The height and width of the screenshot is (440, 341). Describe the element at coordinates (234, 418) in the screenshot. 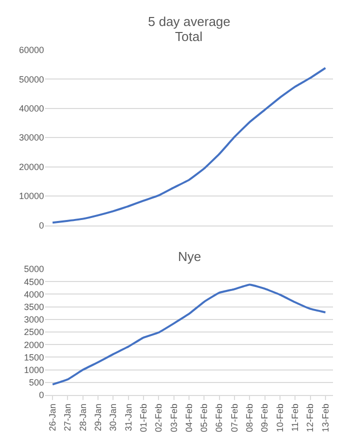

I see `x-tick-label: 07-Feb` at that location.